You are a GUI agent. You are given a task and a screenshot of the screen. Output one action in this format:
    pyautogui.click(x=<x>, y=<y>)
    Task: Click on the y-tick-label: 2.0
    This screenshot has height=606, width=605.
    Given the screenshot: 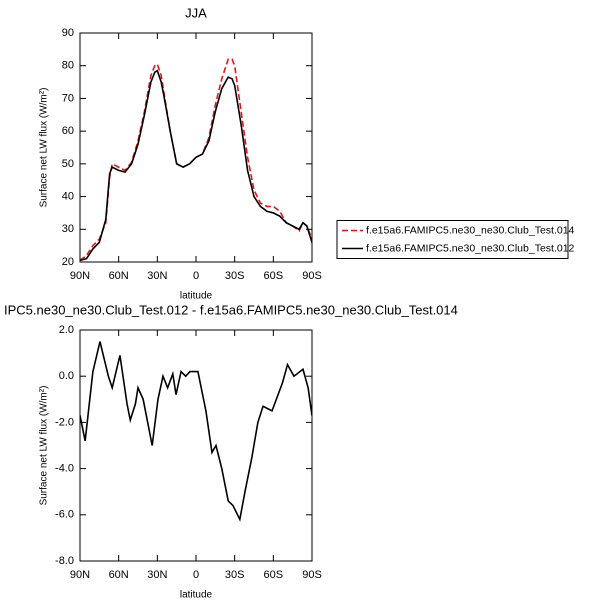 What is the action you would take?
    pyautogui.click(x=66, y=330)
    